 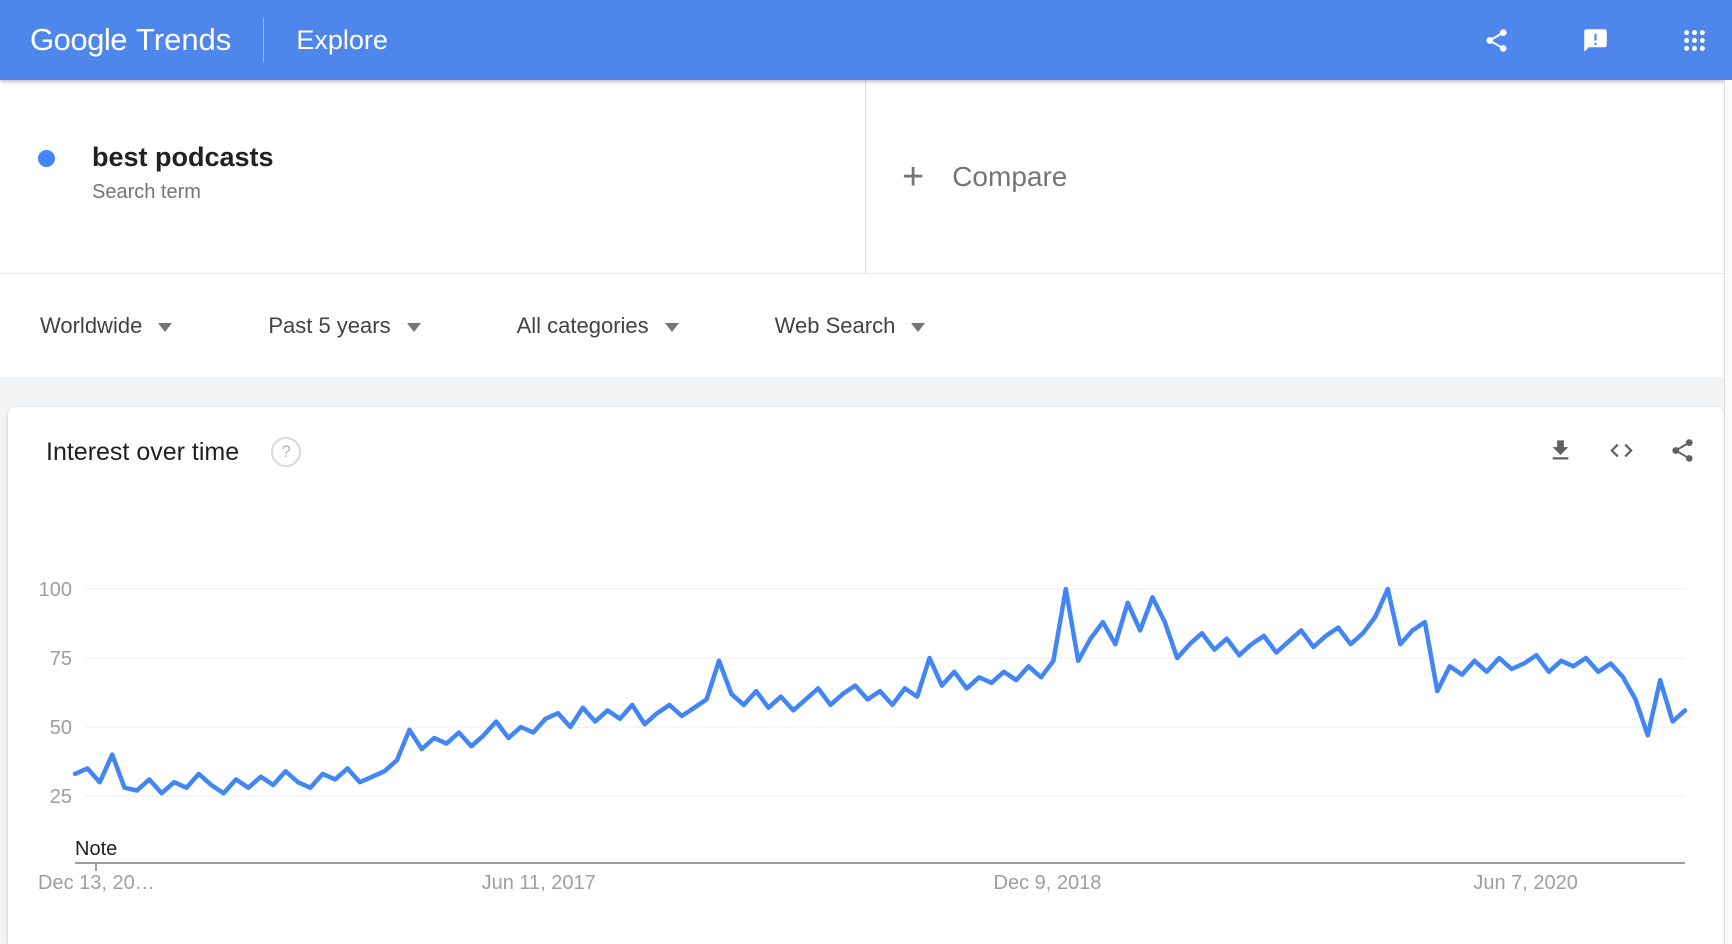 I want to click on compare-label: Compare, so click(x=1010, y=176).